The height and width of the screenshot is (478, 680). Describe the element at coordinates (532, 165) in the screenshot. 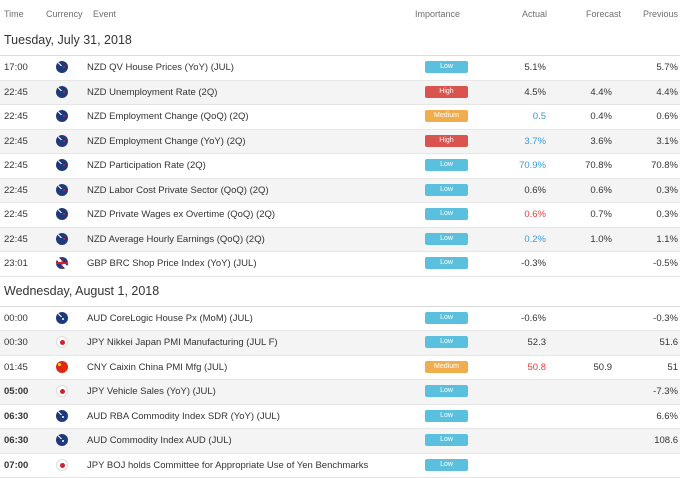

I see `actual-value: 70.9%` at that location.